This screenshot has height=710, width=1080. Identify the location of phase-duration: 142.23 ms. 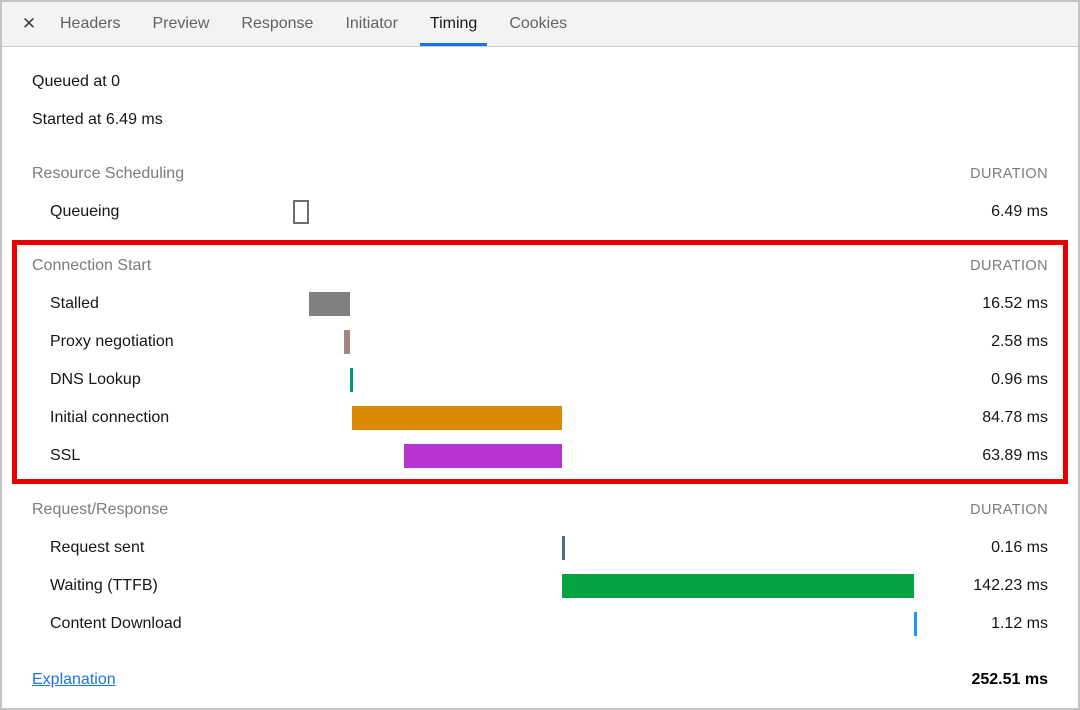
(1010, 585).